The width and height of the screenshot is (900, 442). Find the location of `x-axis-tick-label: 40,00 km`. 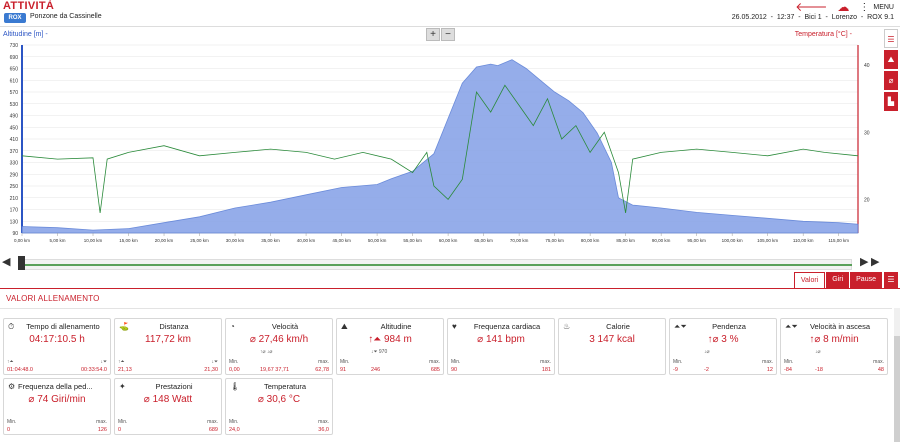

x-axis-tick-label: 40,00 km is located at coordinates (306, 240).